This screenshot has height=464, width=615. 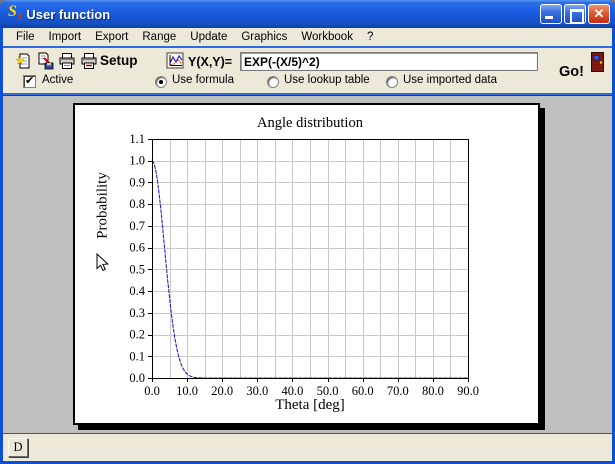 What do you see at coordinates (599, 14) in the screenshot?
I see `close-button` at bounding box center [599, 14].